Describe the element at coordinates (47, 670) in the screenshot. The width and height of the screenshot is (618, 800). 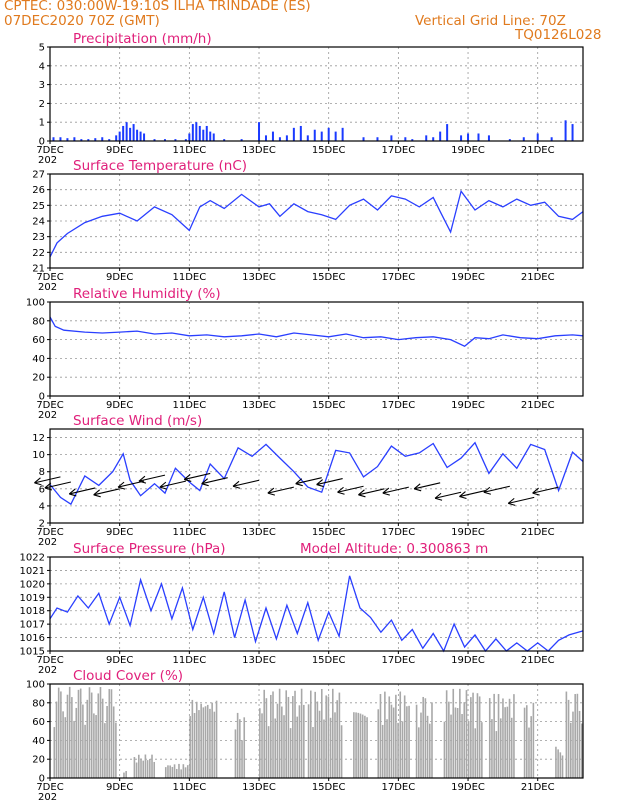
I see `year-stub: 202` at that location.